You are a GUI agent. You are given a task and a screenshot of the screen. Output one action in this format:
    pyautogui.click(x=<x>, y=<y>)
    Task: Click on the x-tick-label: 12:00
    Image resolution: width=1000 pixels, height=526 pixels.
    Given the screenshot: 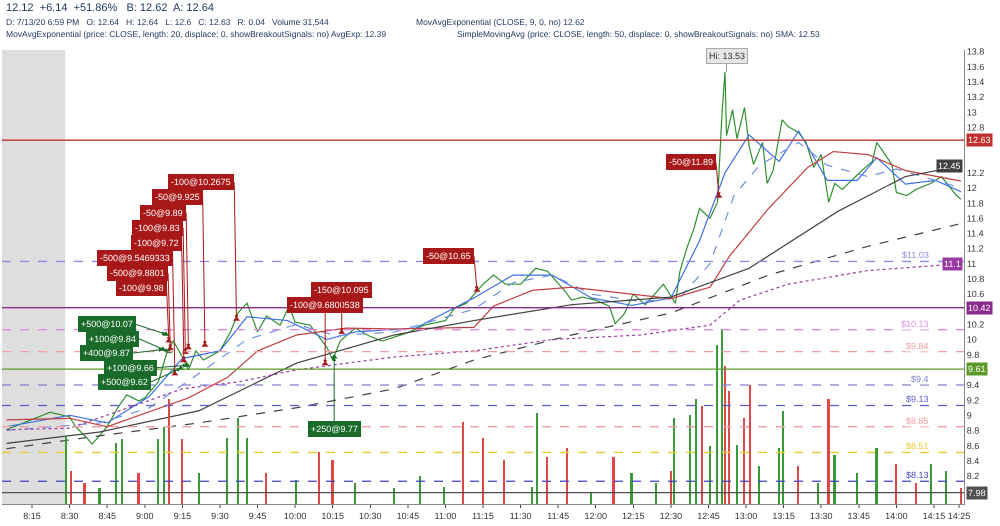 What is the action you would take?
    pyautogui.click(x=595, y=515)
    